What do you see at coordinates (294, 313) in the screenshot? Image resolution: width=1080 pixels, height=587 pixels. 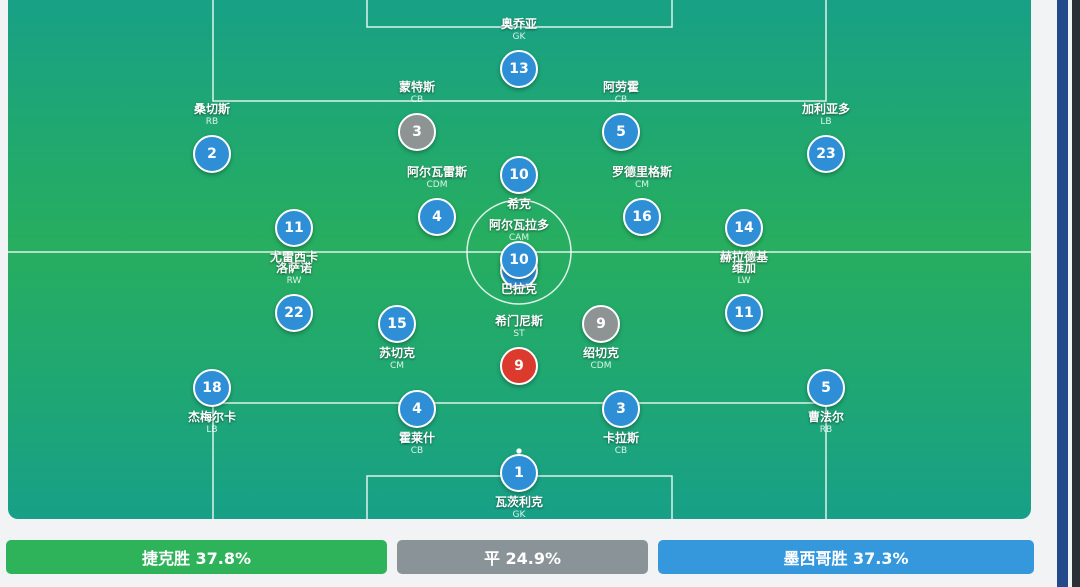 I see `player-number: 22` at bounding box center [294, 313].